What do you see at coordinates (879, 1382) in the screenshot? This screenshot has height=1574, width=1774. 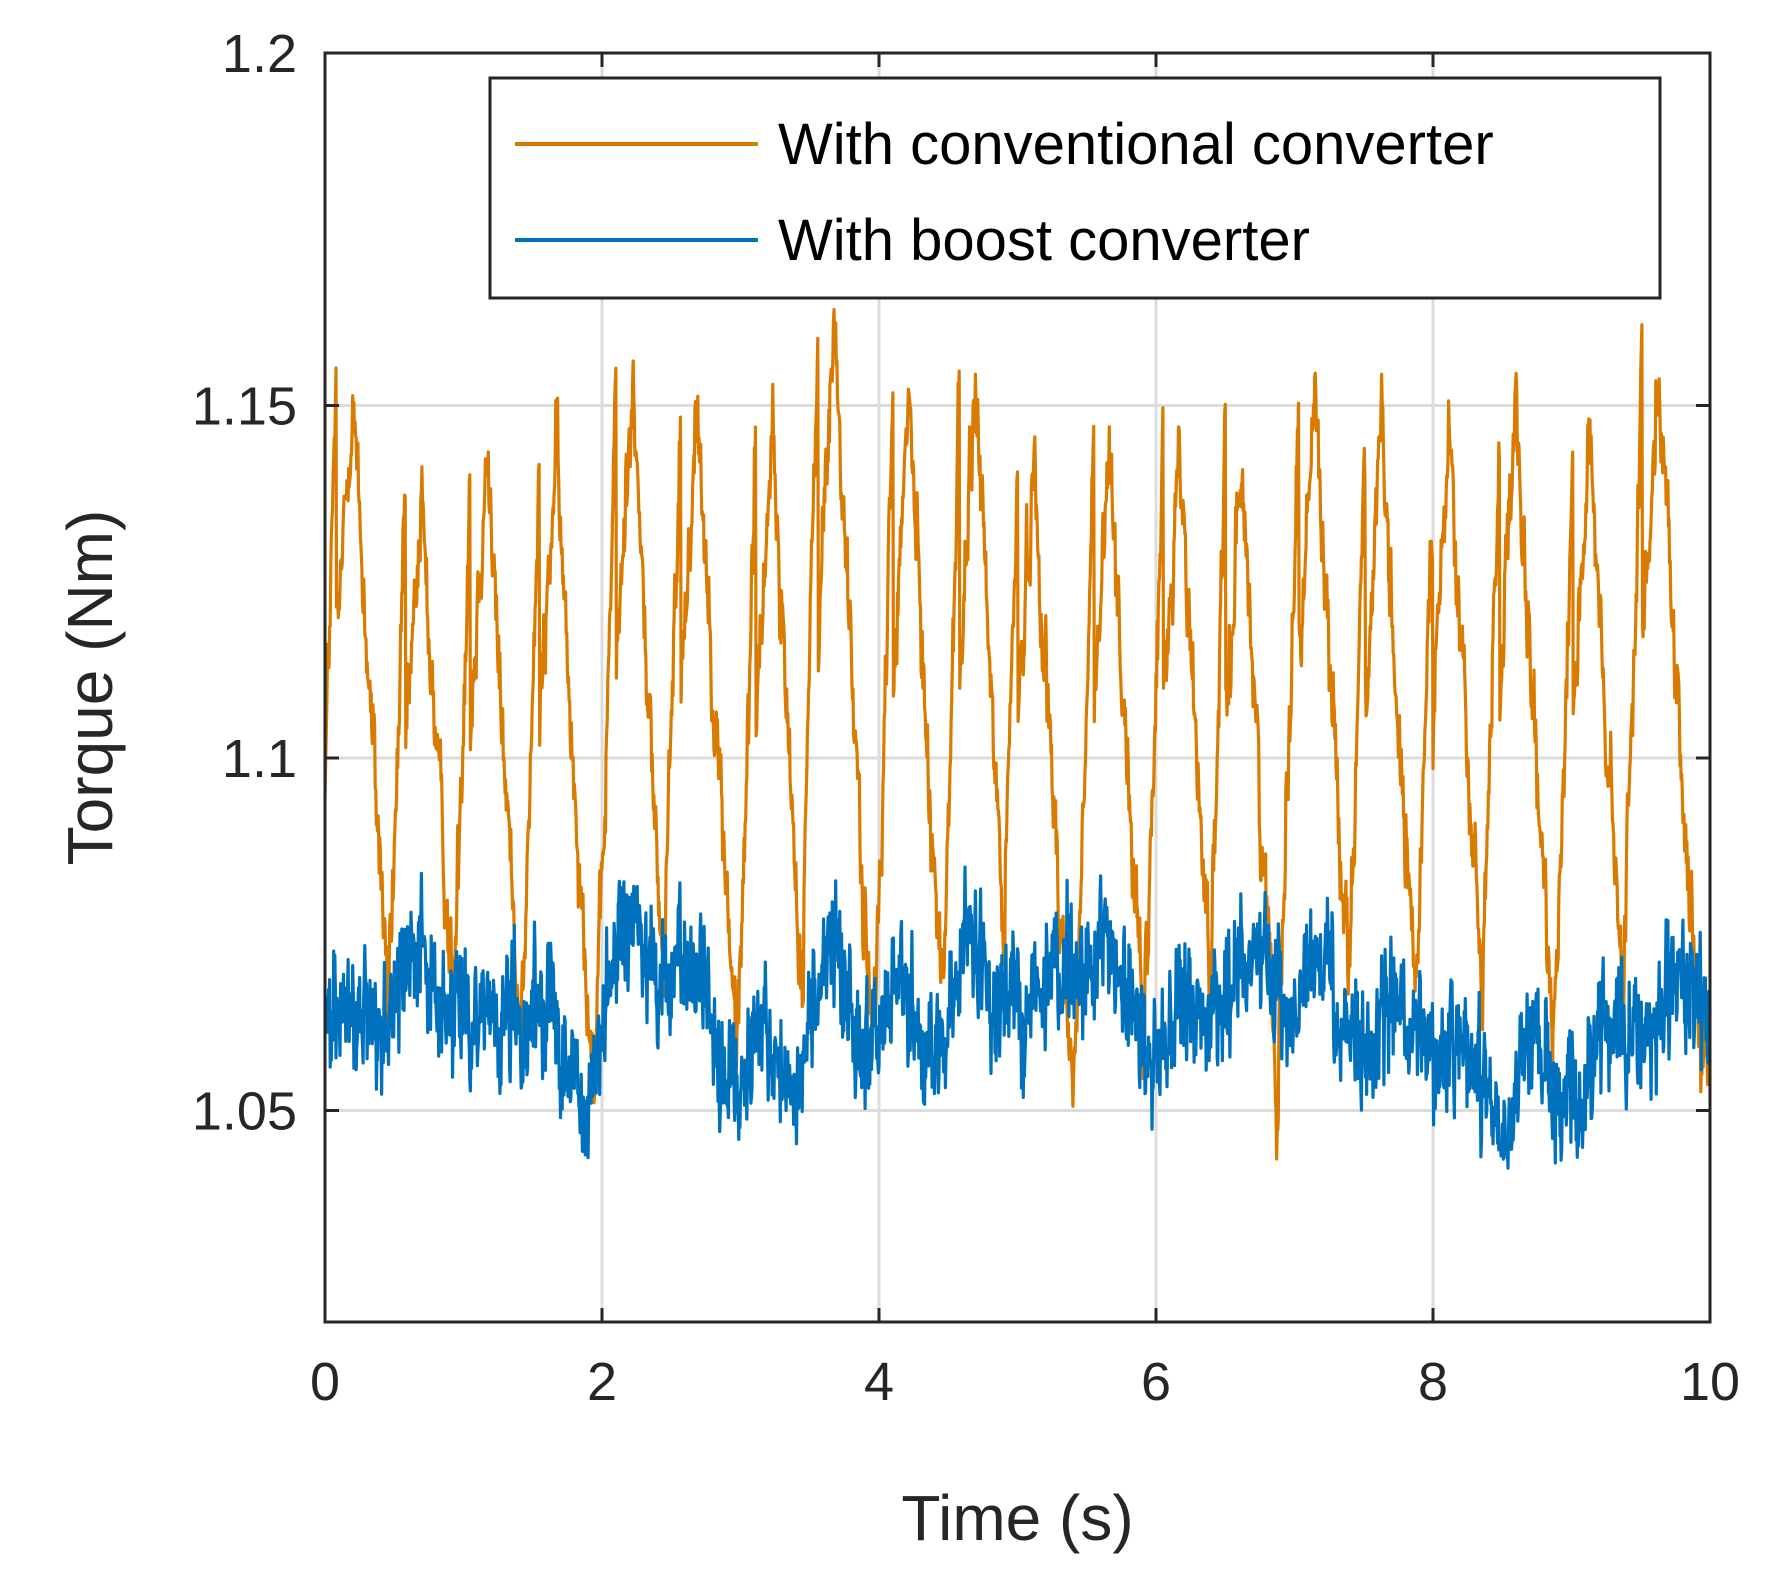 I see `x-tick-label: 4` at bounding box center [879, 1382].